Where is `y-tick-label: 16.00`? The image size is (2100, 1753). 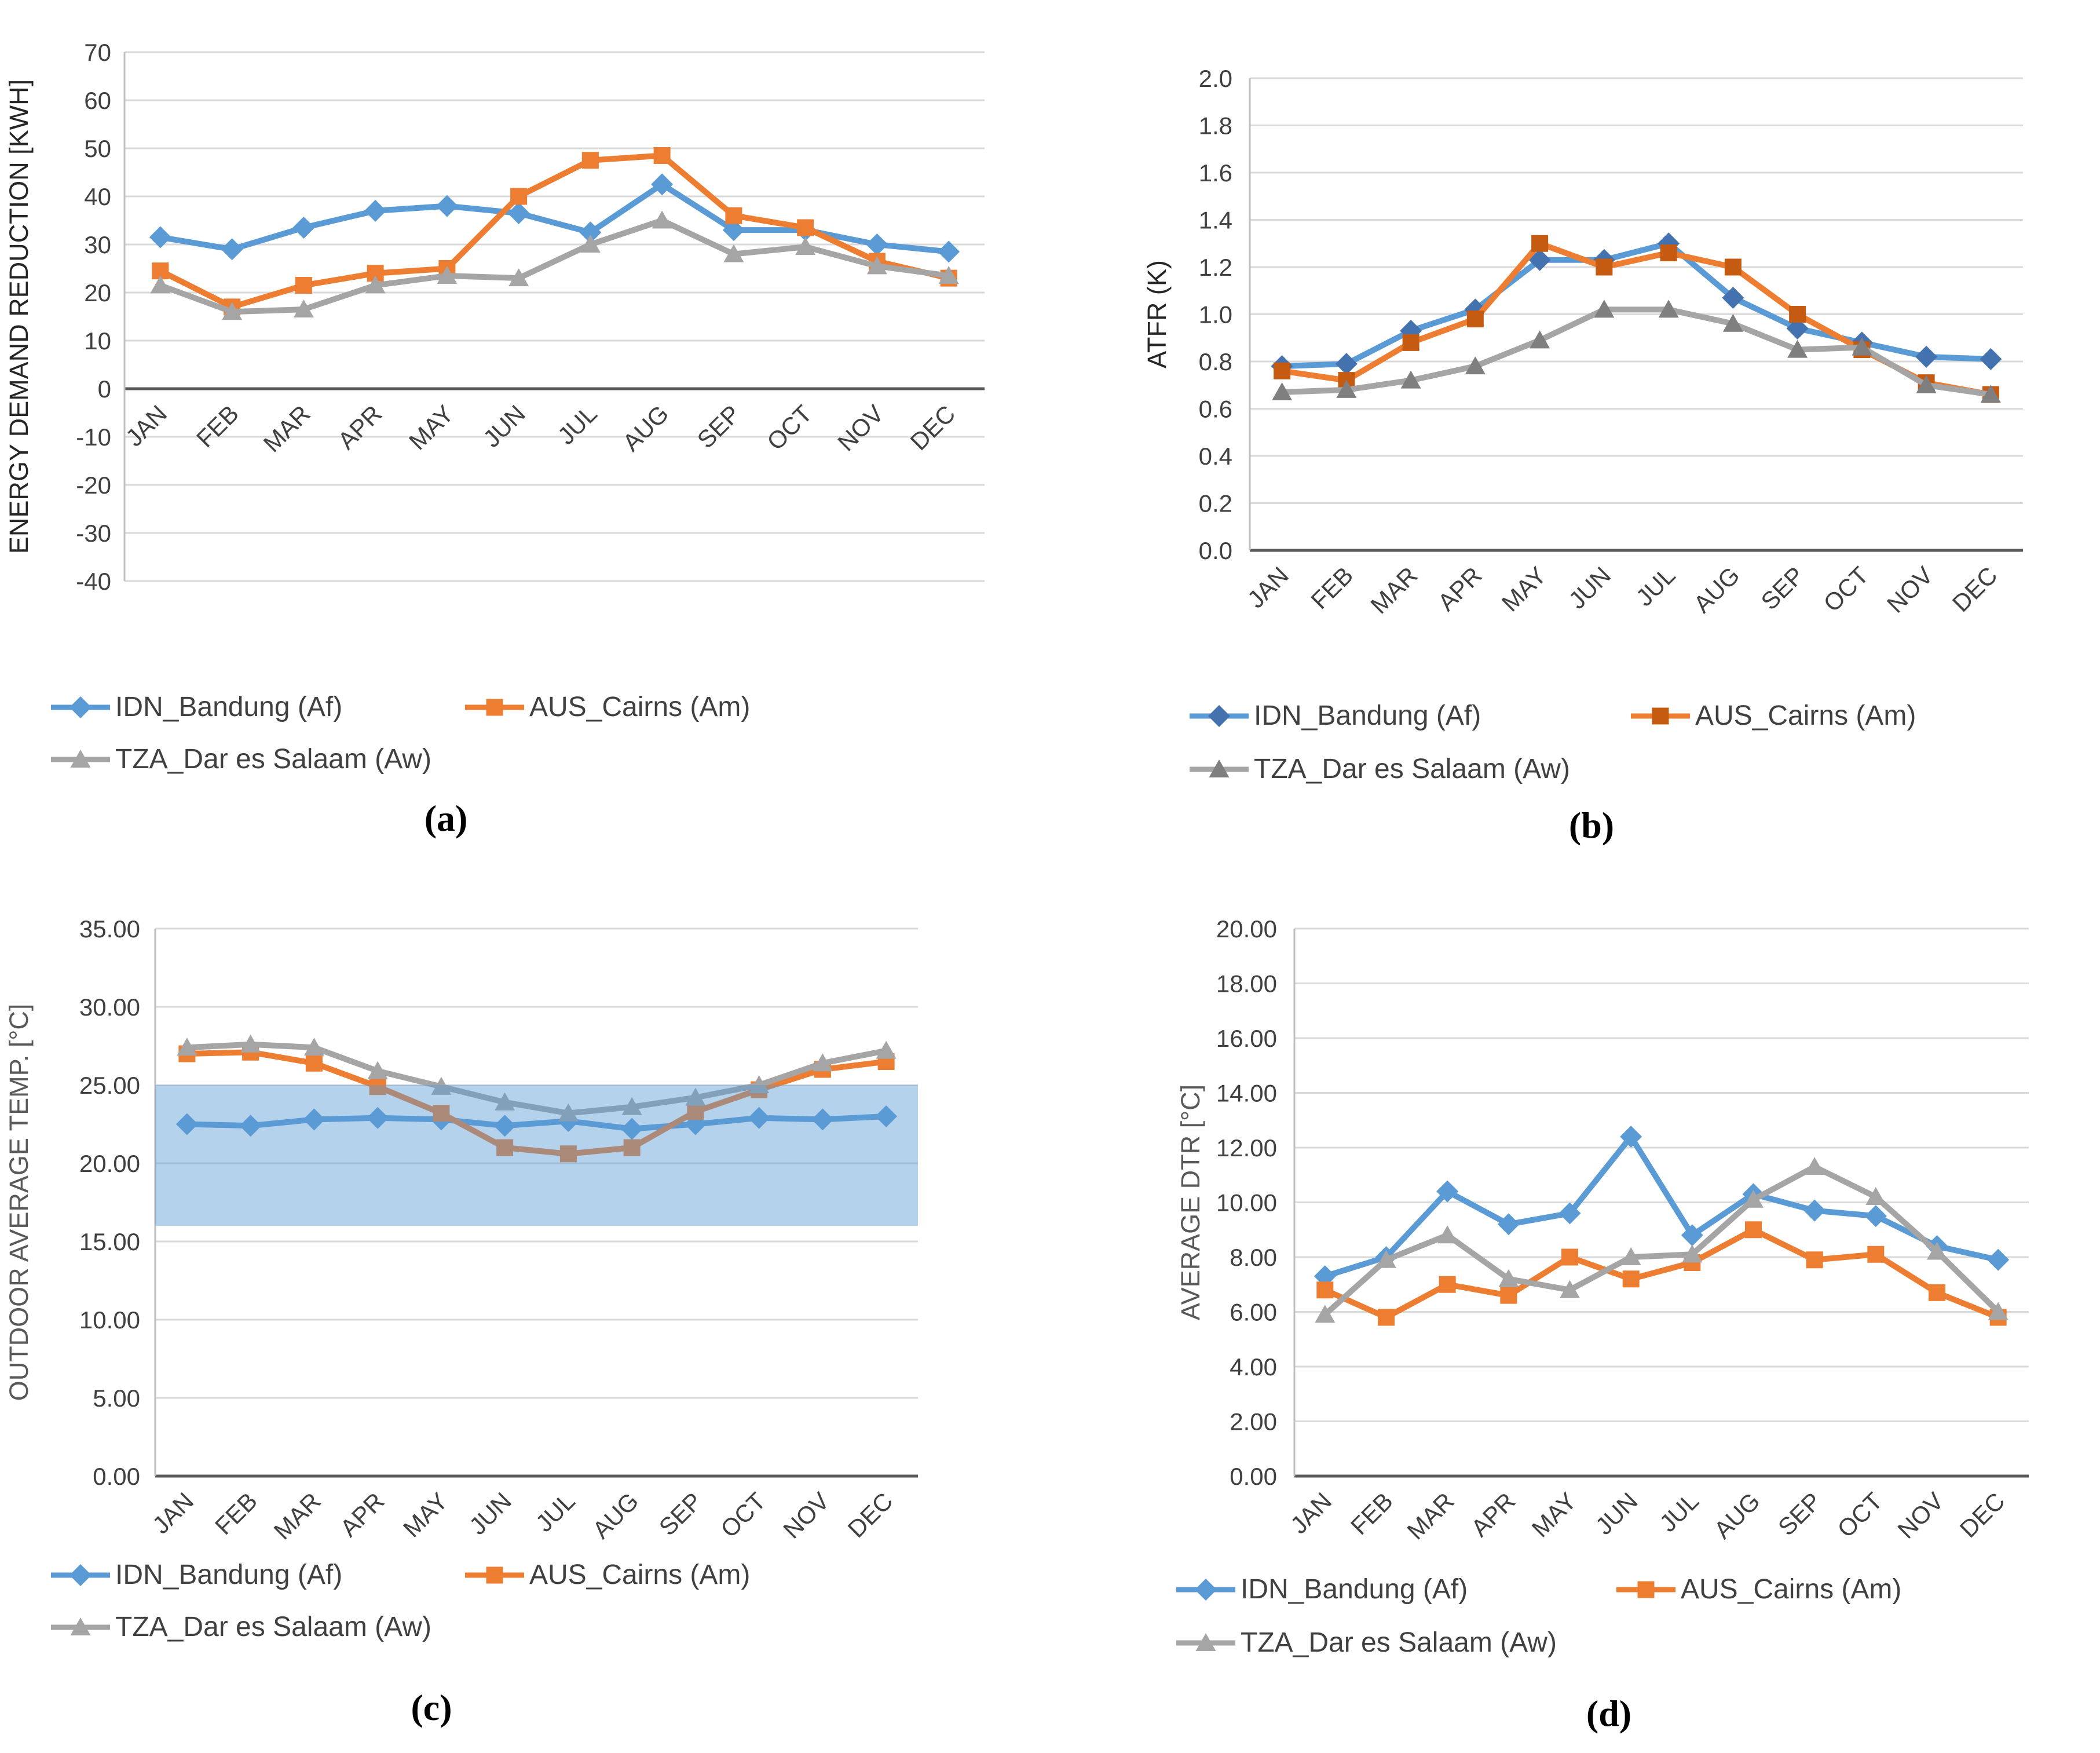
y-tick-label: 16.00 is located at coordinates (1246, 1039).